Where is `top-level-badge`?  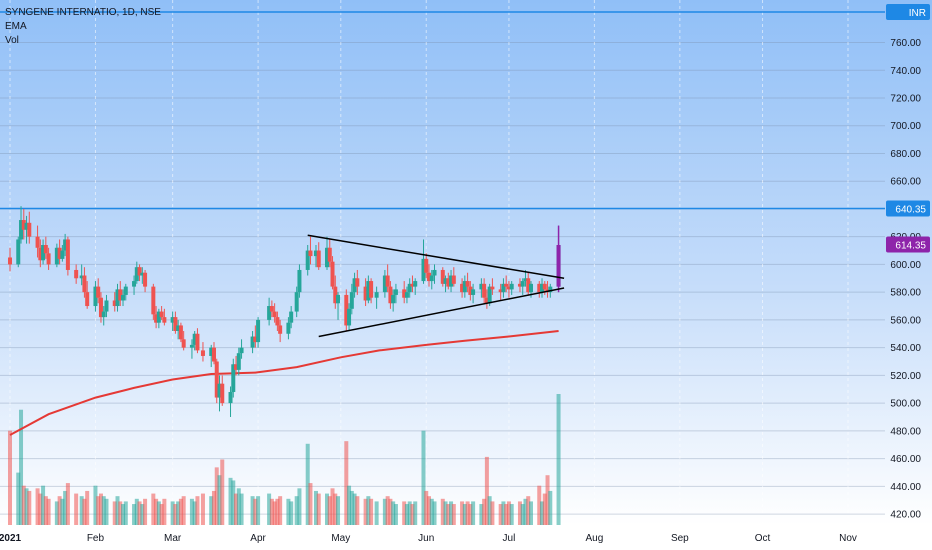 top-level-badge is located at coordinates (908, 12).